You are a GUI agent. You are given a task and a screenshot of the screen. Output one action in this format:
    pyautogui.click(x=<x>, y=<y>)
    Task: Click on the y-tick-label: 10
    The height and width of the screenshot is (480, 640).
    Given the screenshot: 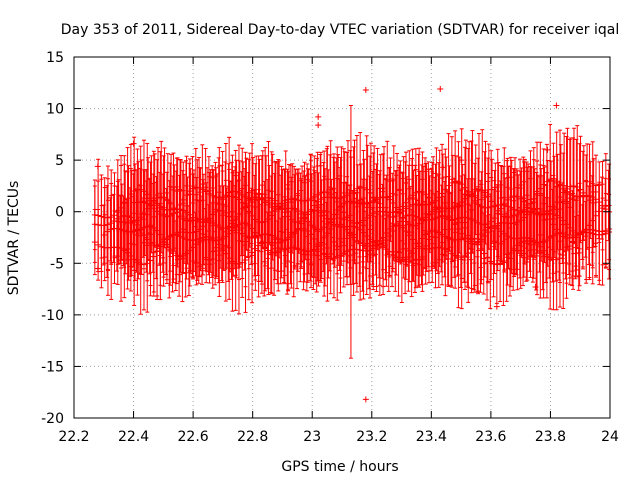 What is the action you would take?
    pyautogui.click(x=55, y=110)
    